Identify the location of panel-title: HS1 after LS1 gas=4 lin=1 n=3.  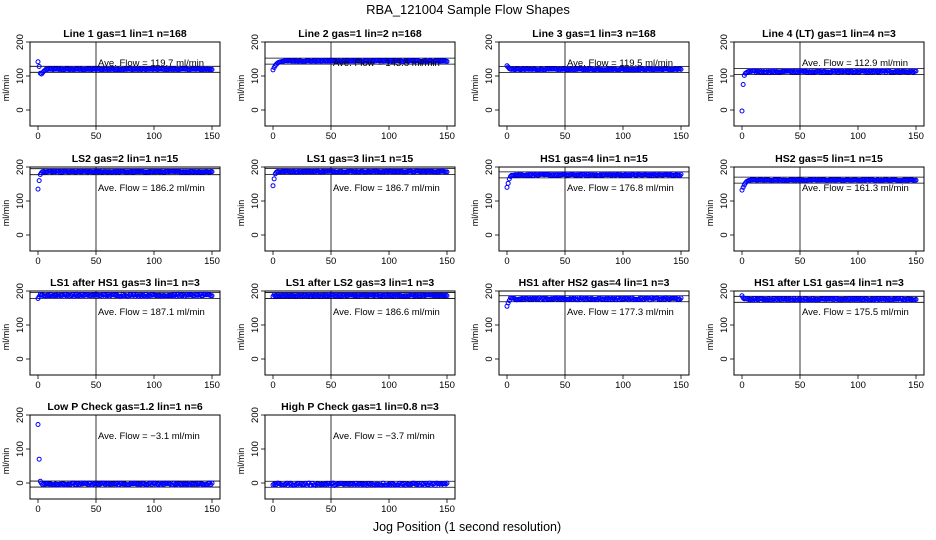
(829, 283).